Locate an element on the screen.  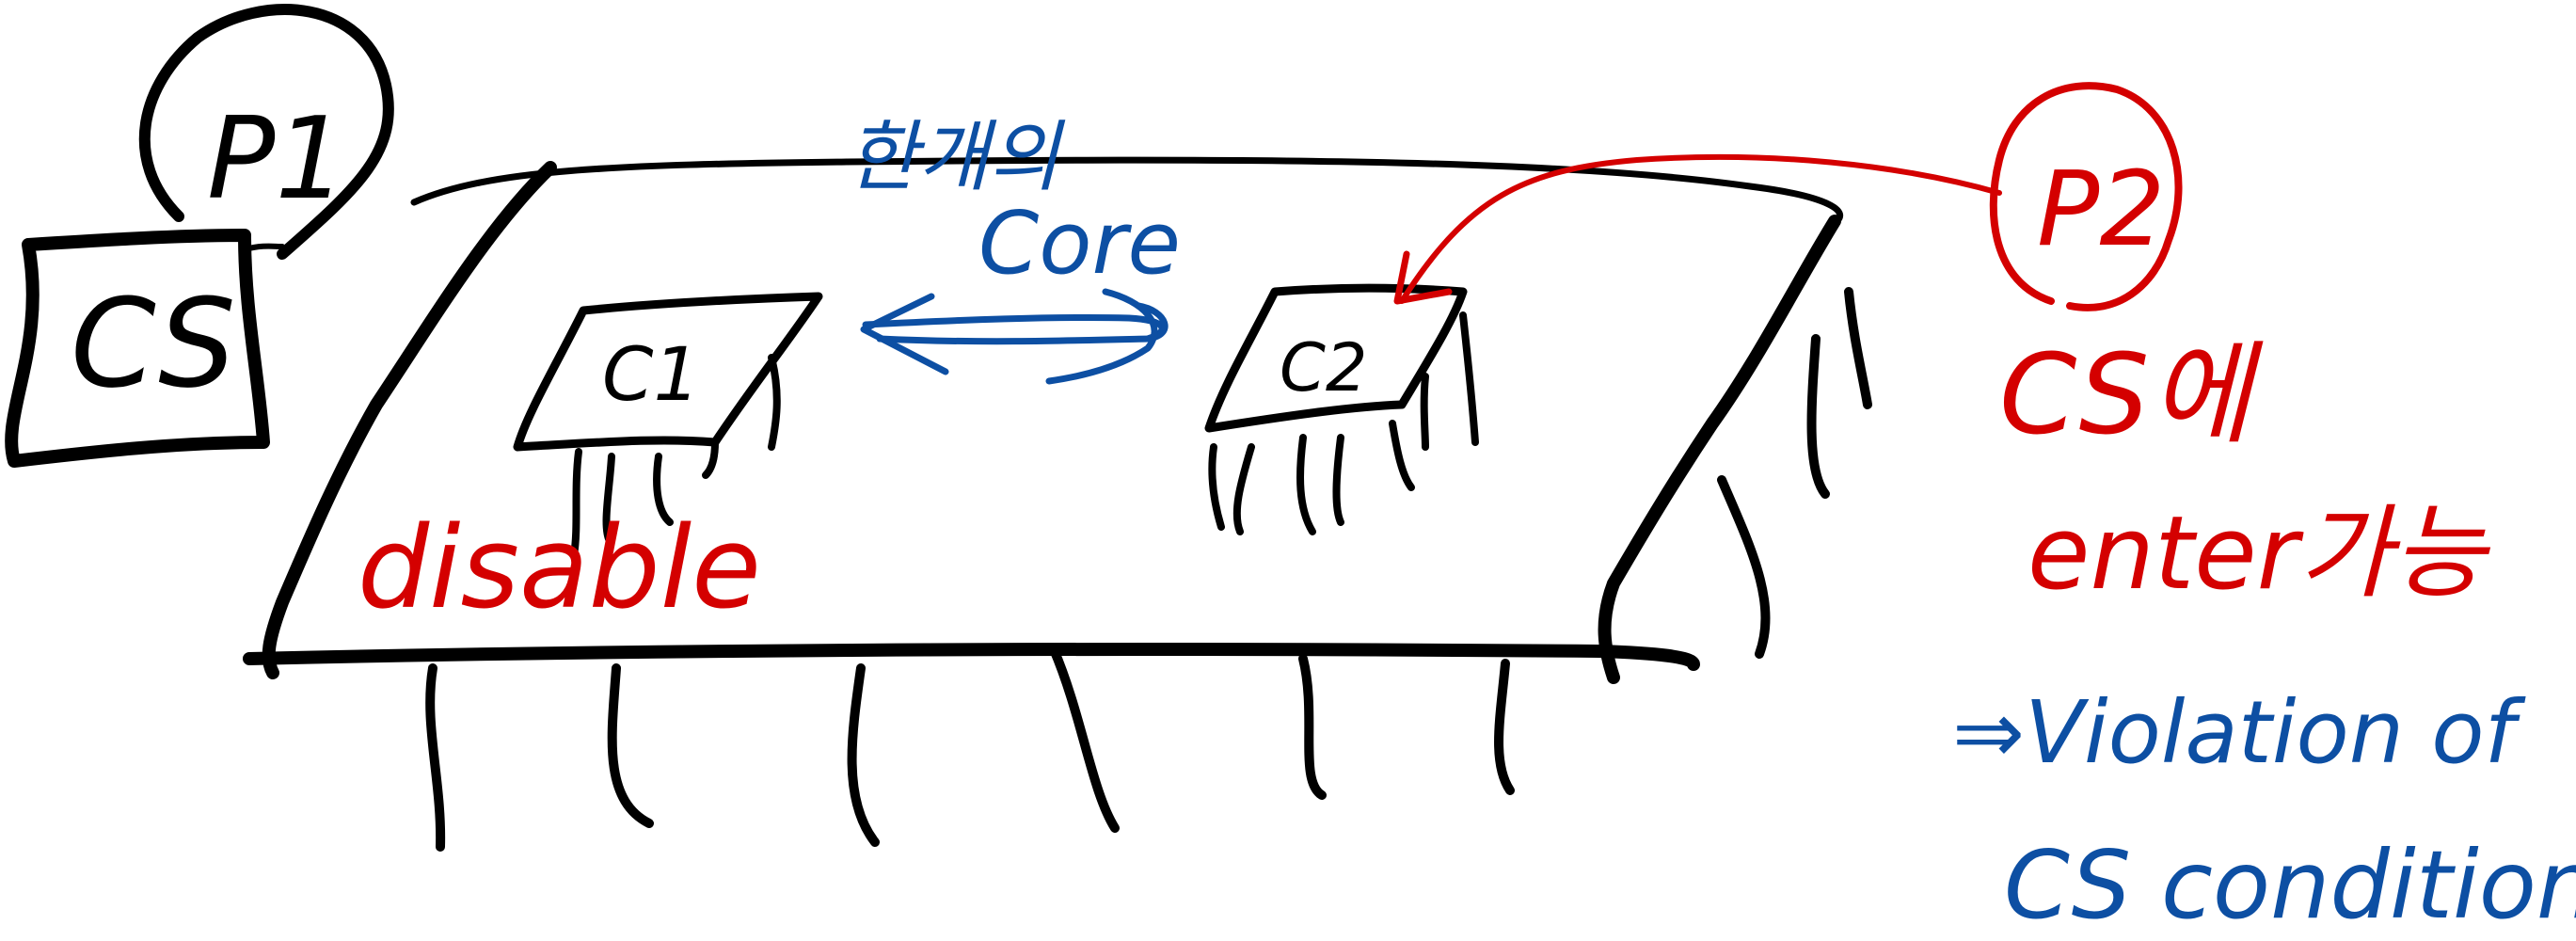
cs-enter-line-2: enter가능 is located at coordinates (2258, 554).